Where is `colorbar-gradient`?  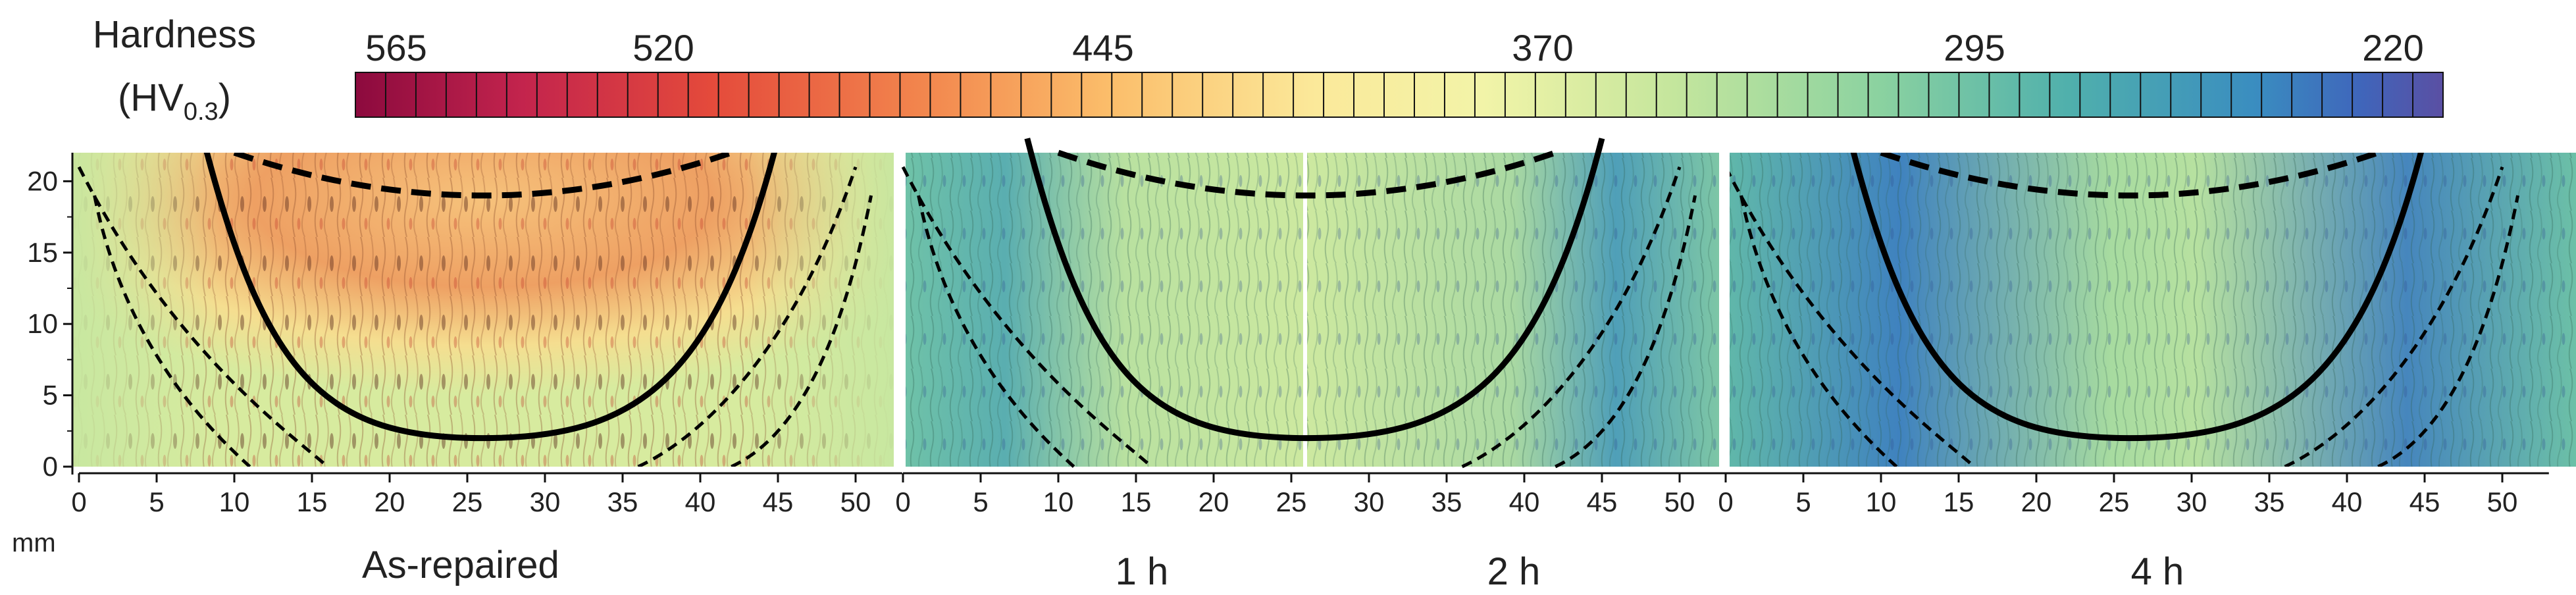 colorbar-gradient is located at coordinates (1399, 94).